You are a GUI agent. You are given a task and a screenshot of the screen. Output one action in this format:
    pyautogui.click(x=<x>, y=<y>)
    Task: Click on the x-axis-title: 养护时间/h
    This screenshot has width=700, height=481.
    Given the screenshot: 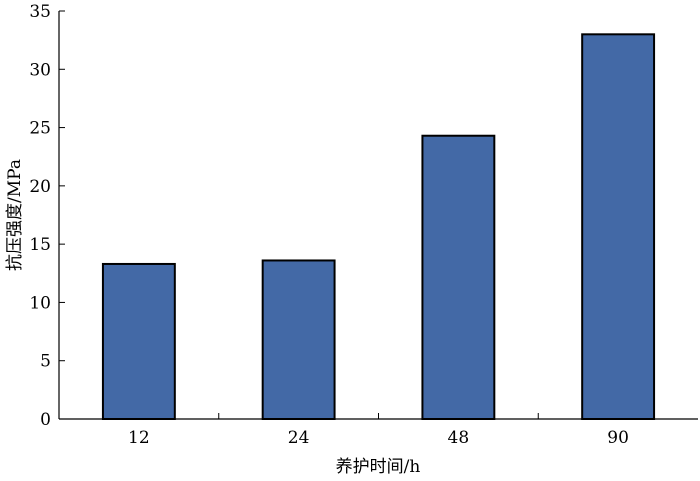 What is the action you would take?
    pyautogui.click(x=378, y=467)
    